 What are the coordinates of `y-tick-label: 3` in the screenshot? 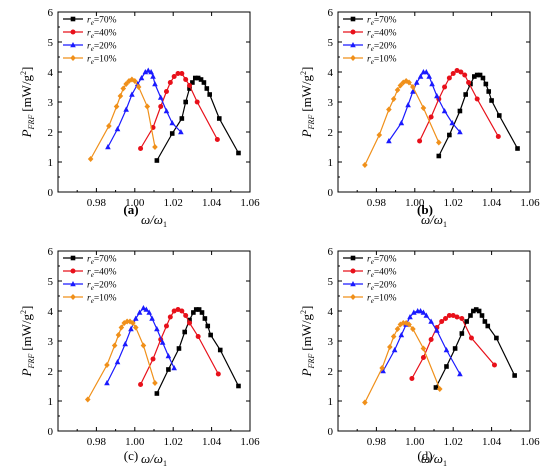 It's located at (51, 103).